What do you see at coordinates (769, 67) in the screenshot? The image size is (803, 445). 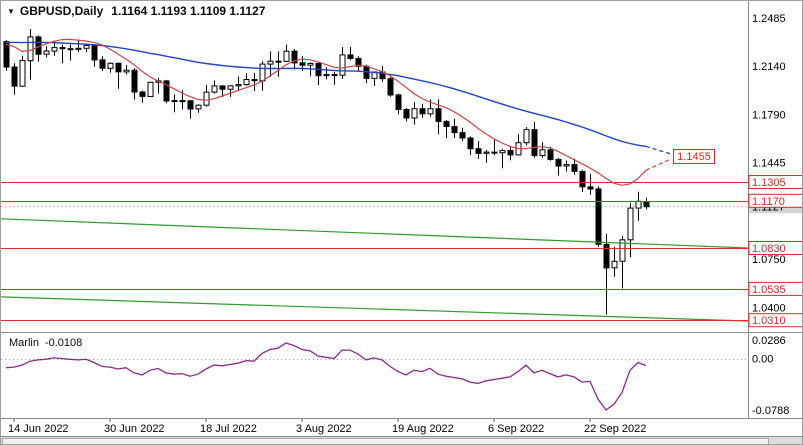 I see `price-tick-label: 1.2140` at bounding box center [769, 67].